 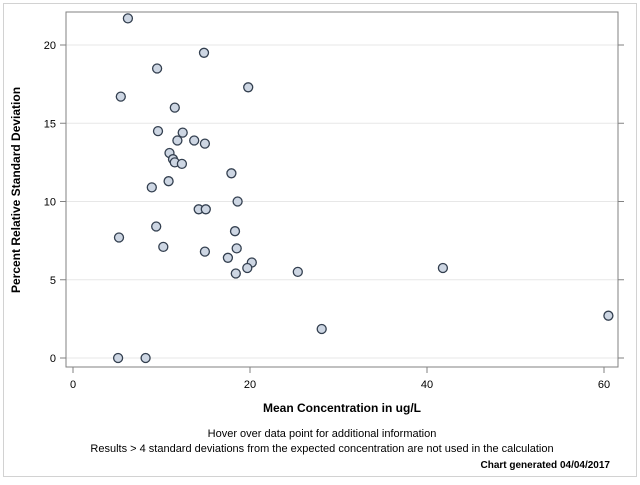 What do you see at coordinates (427, 385) in the screenshot?
I see `x-tick-label: 40` at bounding box center [427, 385].